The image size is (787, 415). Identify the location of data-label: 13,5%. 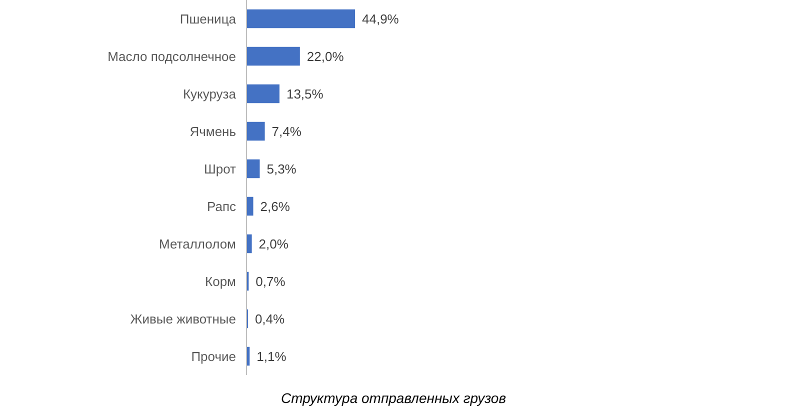
(305, 94).